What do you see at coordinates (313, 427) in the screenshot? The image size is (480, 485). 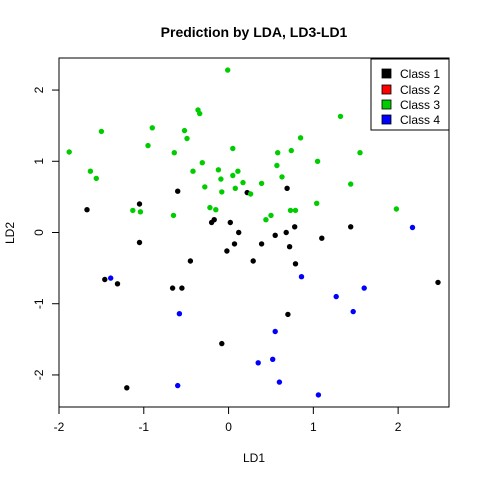 I see `x-tick-label-4: 1` at bounding box center [313, 427].